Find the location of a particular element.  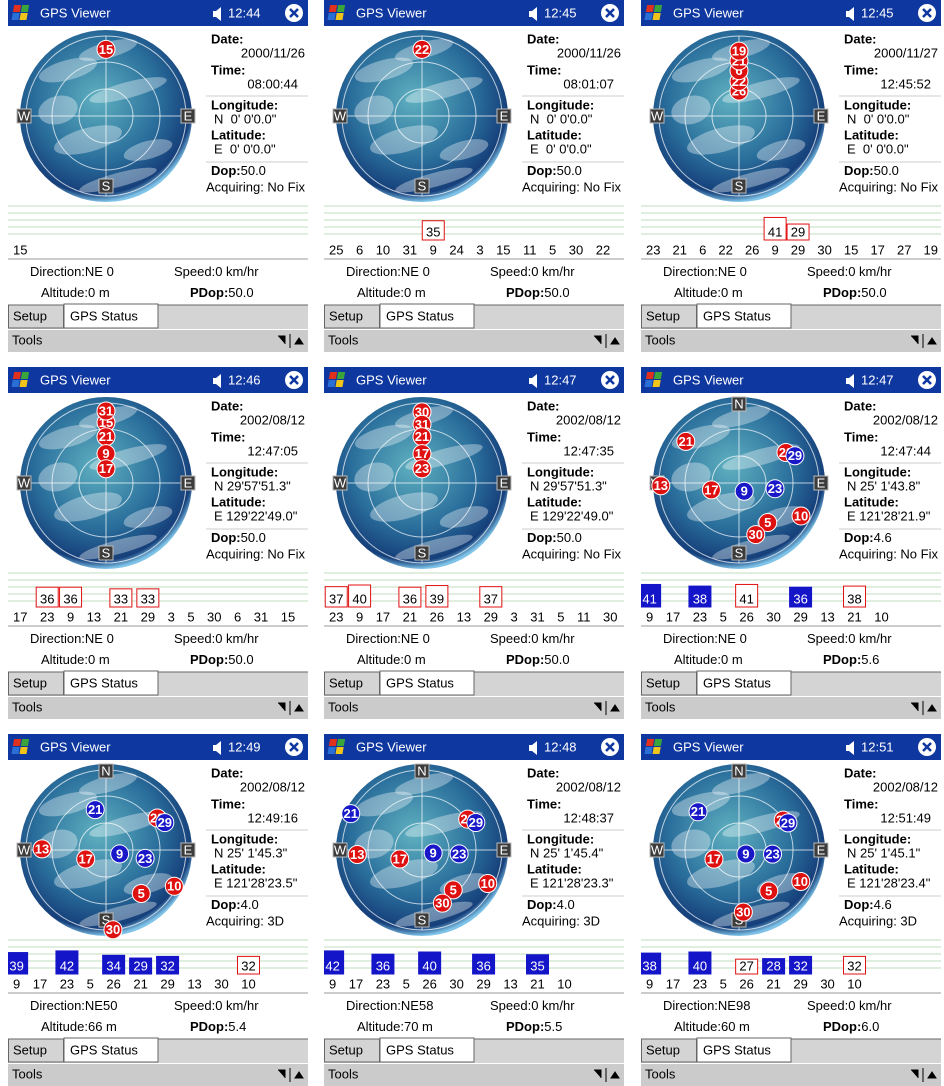

speed: Speed:0 km/hr is located at coordinates (532, 271).